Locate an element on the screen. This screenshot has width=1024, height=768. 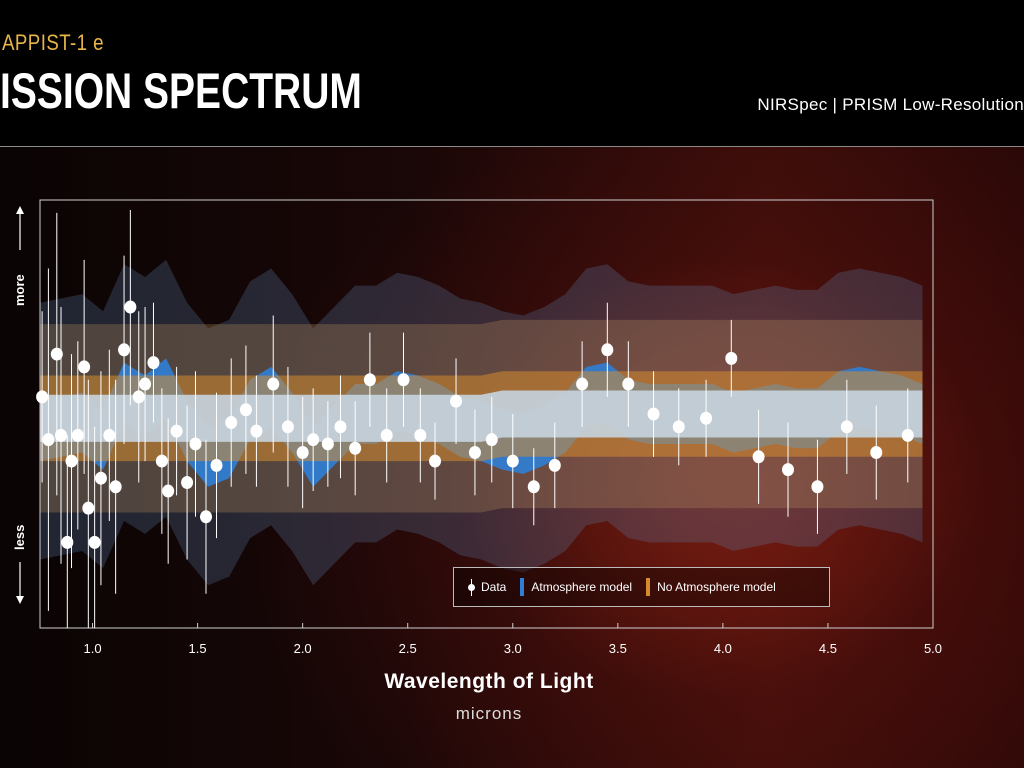
page-title: ISSION SPECTRUM is located at coordinates (181, 91).